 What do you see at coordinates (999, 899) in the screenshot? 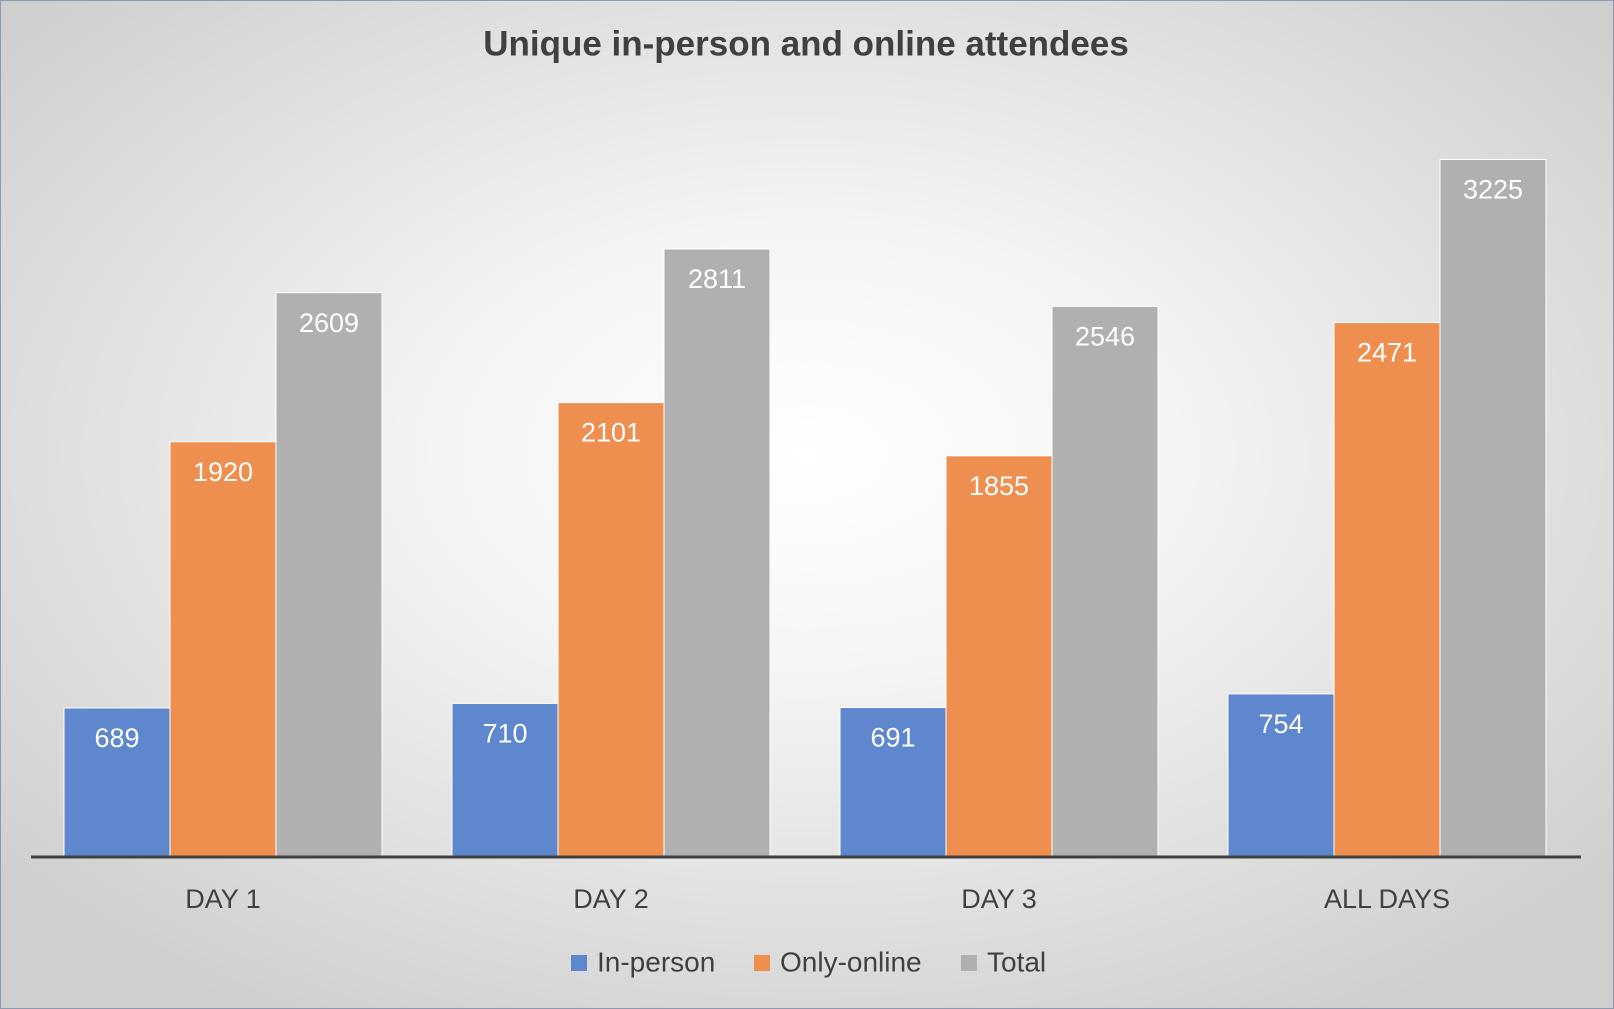
I see `x-tick-label: DAY 3` at bounding box center [999, 899].